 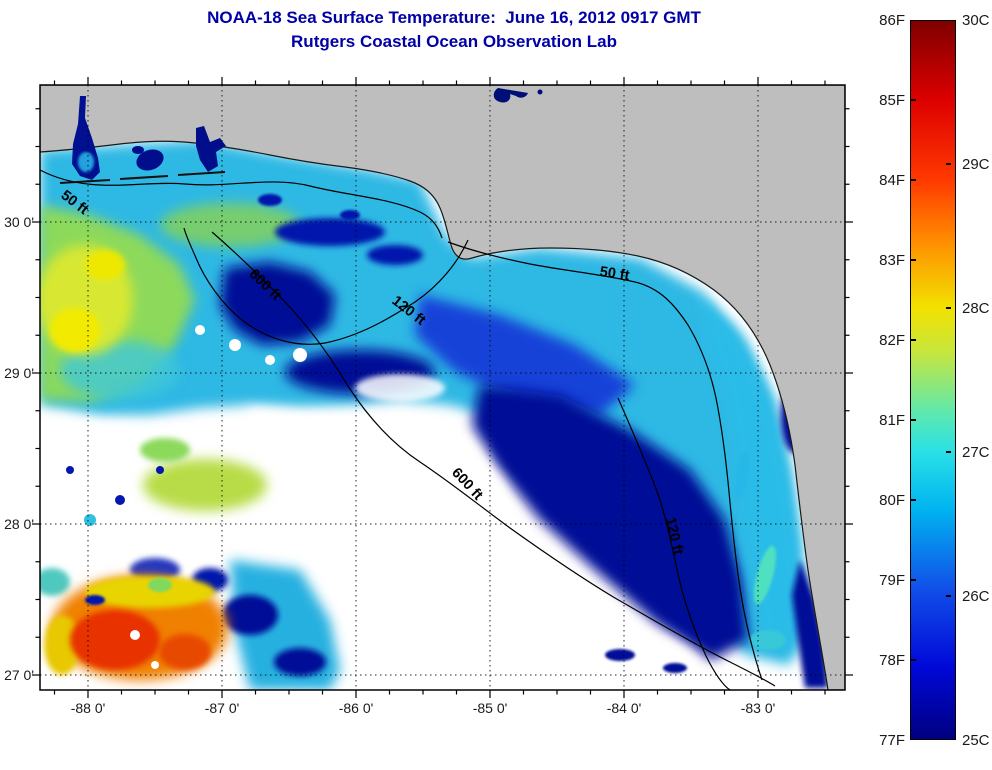 What do you see at coordinates (610, 522) in the screenshot?
I see `cold-plume-patch` at bounding box center [610, 522].